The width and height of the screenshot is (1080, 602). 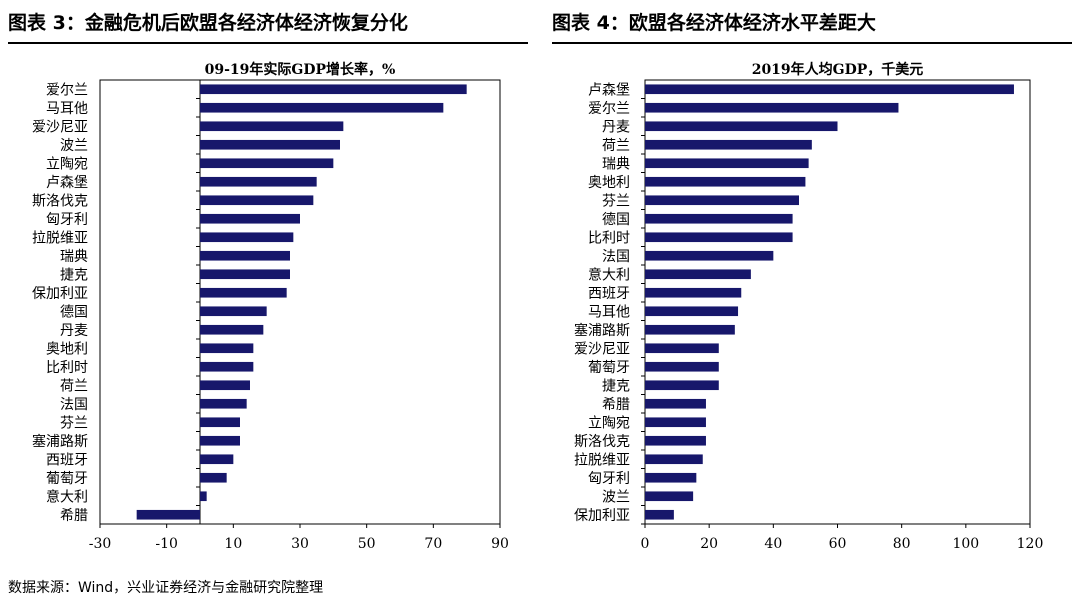 What do you see at coordinates (268, 43) in the screenshot?
I see `figure-3-title-rule` at bounding box center [268, 43].